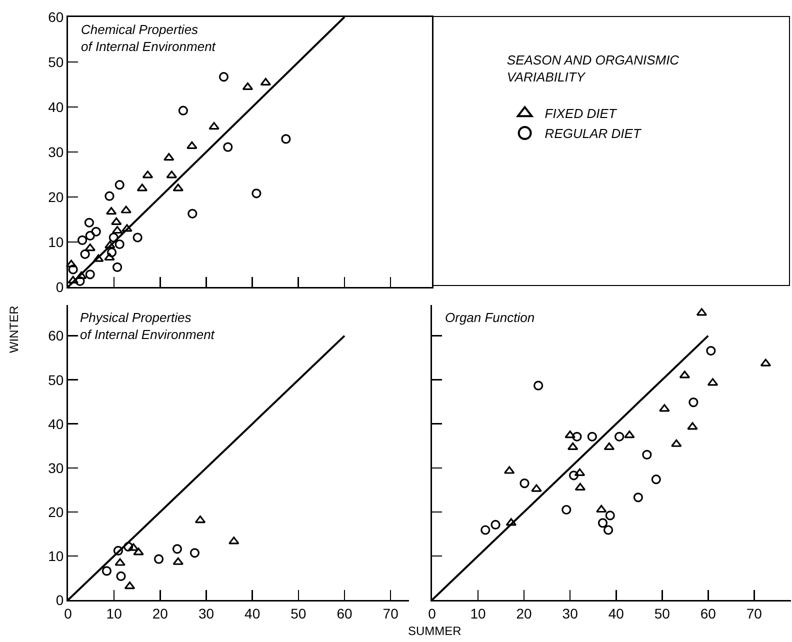 The image size is (792, 642). What do you see at coordinates (13, 329) in the screenshot?
I see `y-axis-title: WINTER` at bounding box center [13, 329].